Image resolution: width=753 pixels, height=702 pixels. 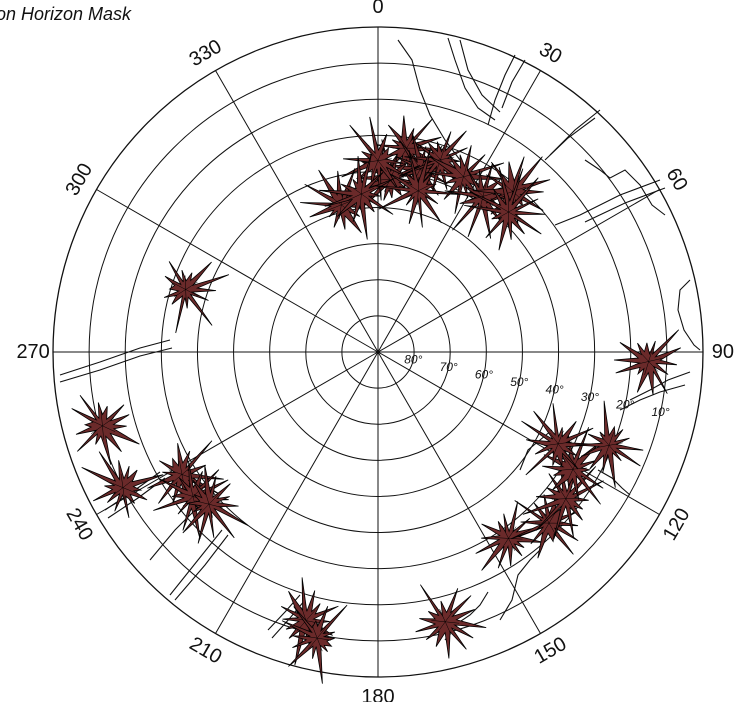 I want to click on elevation-tick-label: 30°, so click(x=590, y=397).